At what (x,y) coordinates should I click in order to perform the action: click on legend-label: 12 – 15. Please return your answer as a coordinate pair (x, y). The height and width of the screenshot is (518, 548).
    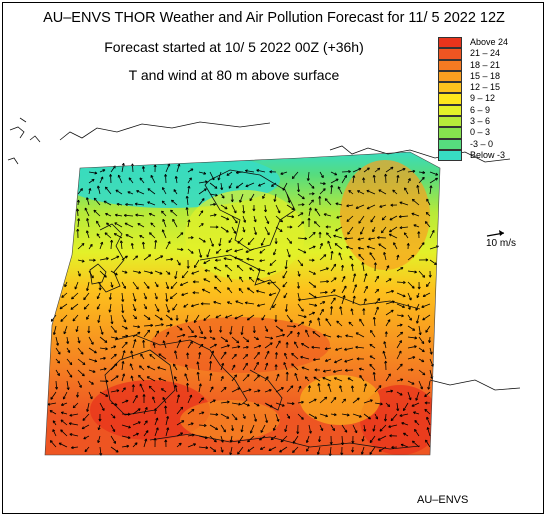
    Looking at the image, I should click on (485, 87).